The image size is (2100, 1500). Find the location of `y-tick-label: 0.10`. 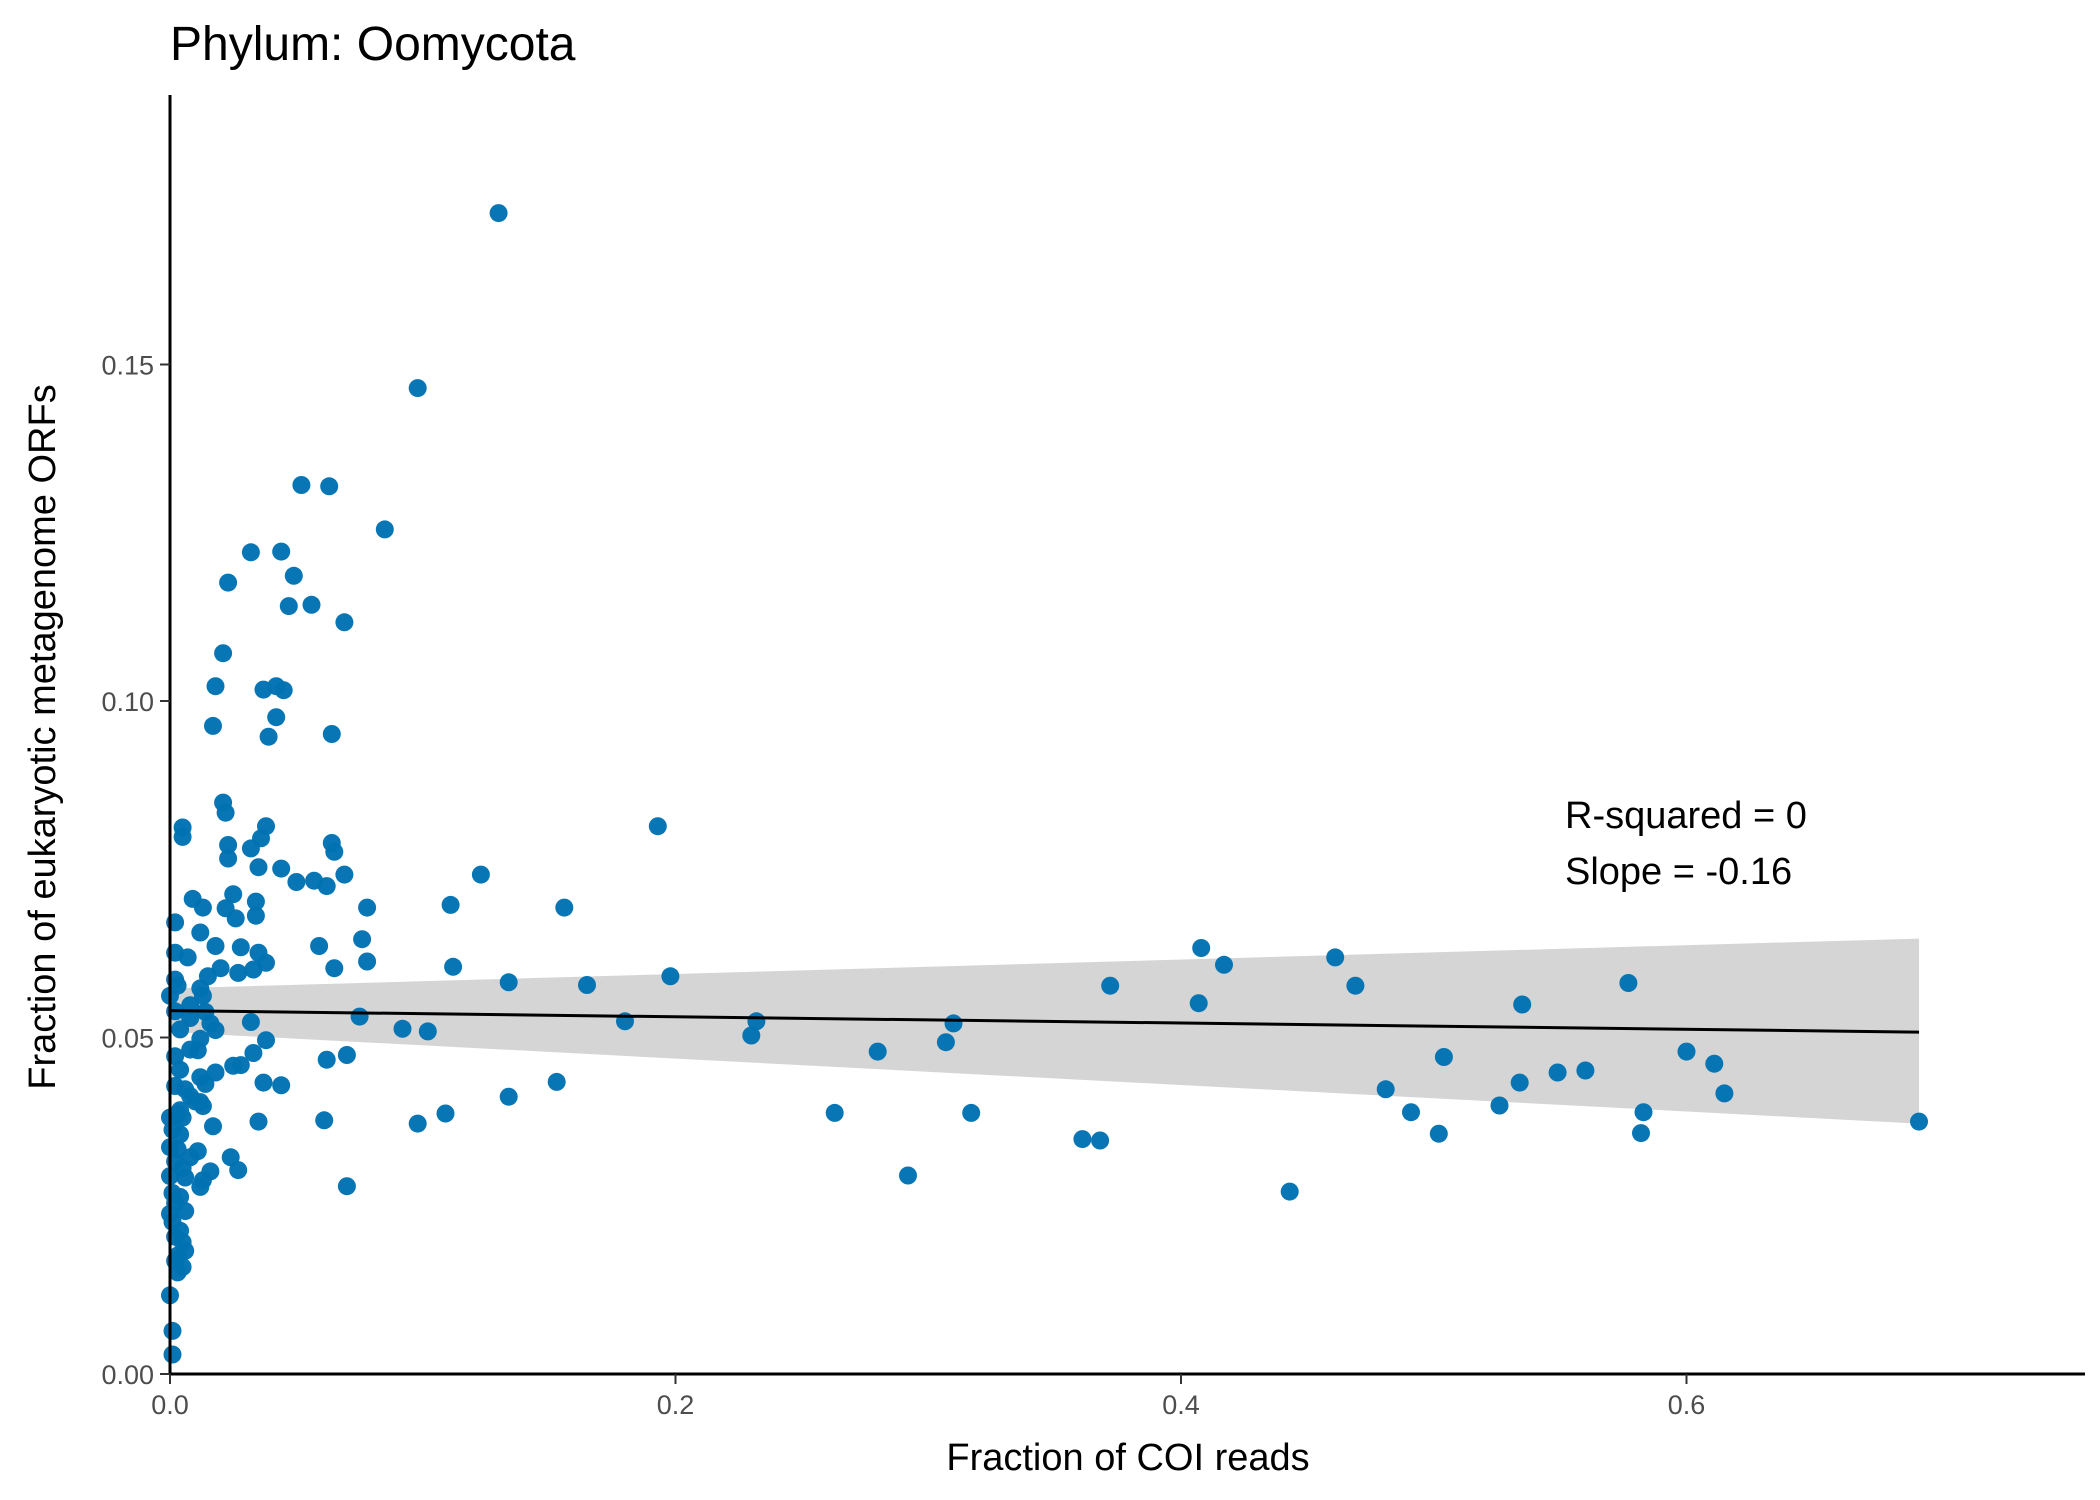

y-tick-label: 0.10 is located at coordinates (127, 702).